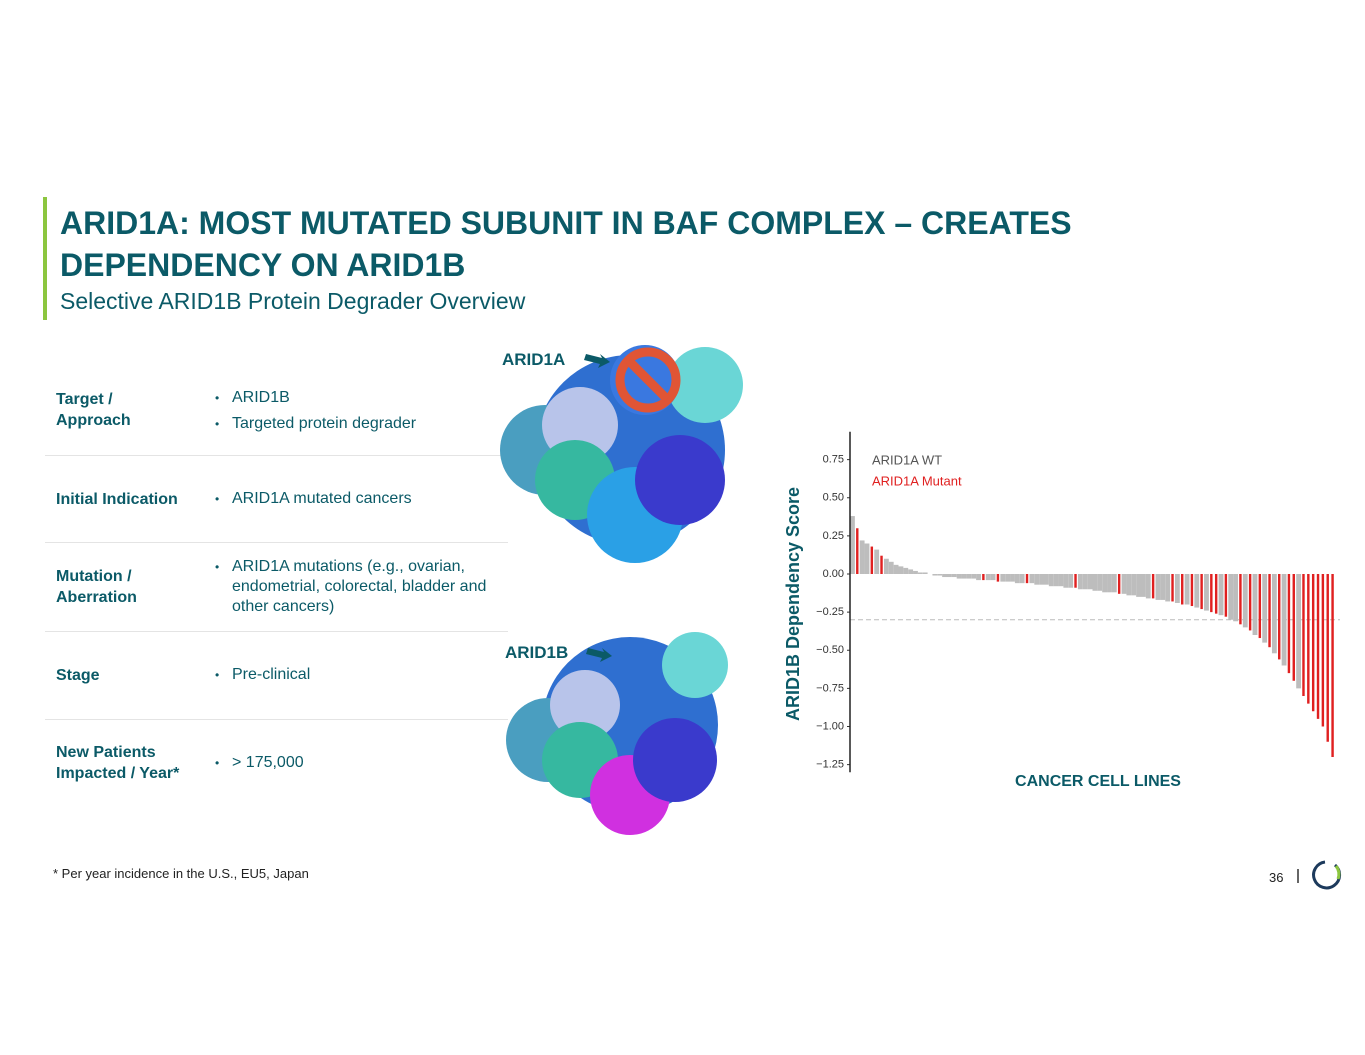 This screenshot has height=1055, width=1365. Describe the element at coordinates (271, 674) in the screenshot. I see `row-item: Pre-clinical` at that location.